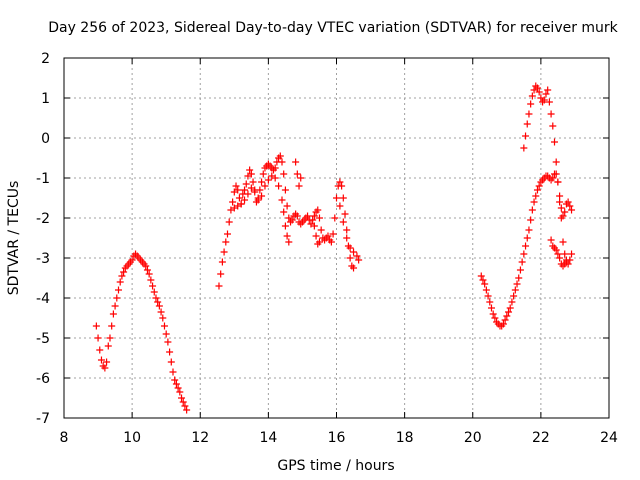  I want to click on x-tick-label: 20, so click(473, 438).